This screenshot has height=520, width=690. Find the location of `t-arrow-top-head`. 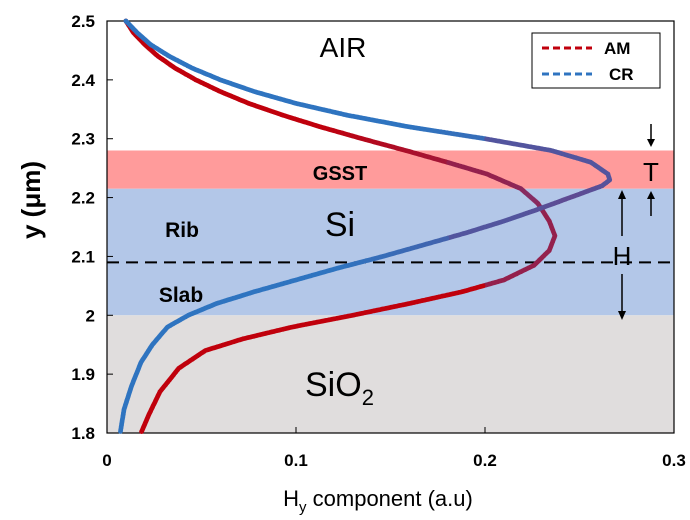

t-arrow-top-head is located at coordinates (651, 143).